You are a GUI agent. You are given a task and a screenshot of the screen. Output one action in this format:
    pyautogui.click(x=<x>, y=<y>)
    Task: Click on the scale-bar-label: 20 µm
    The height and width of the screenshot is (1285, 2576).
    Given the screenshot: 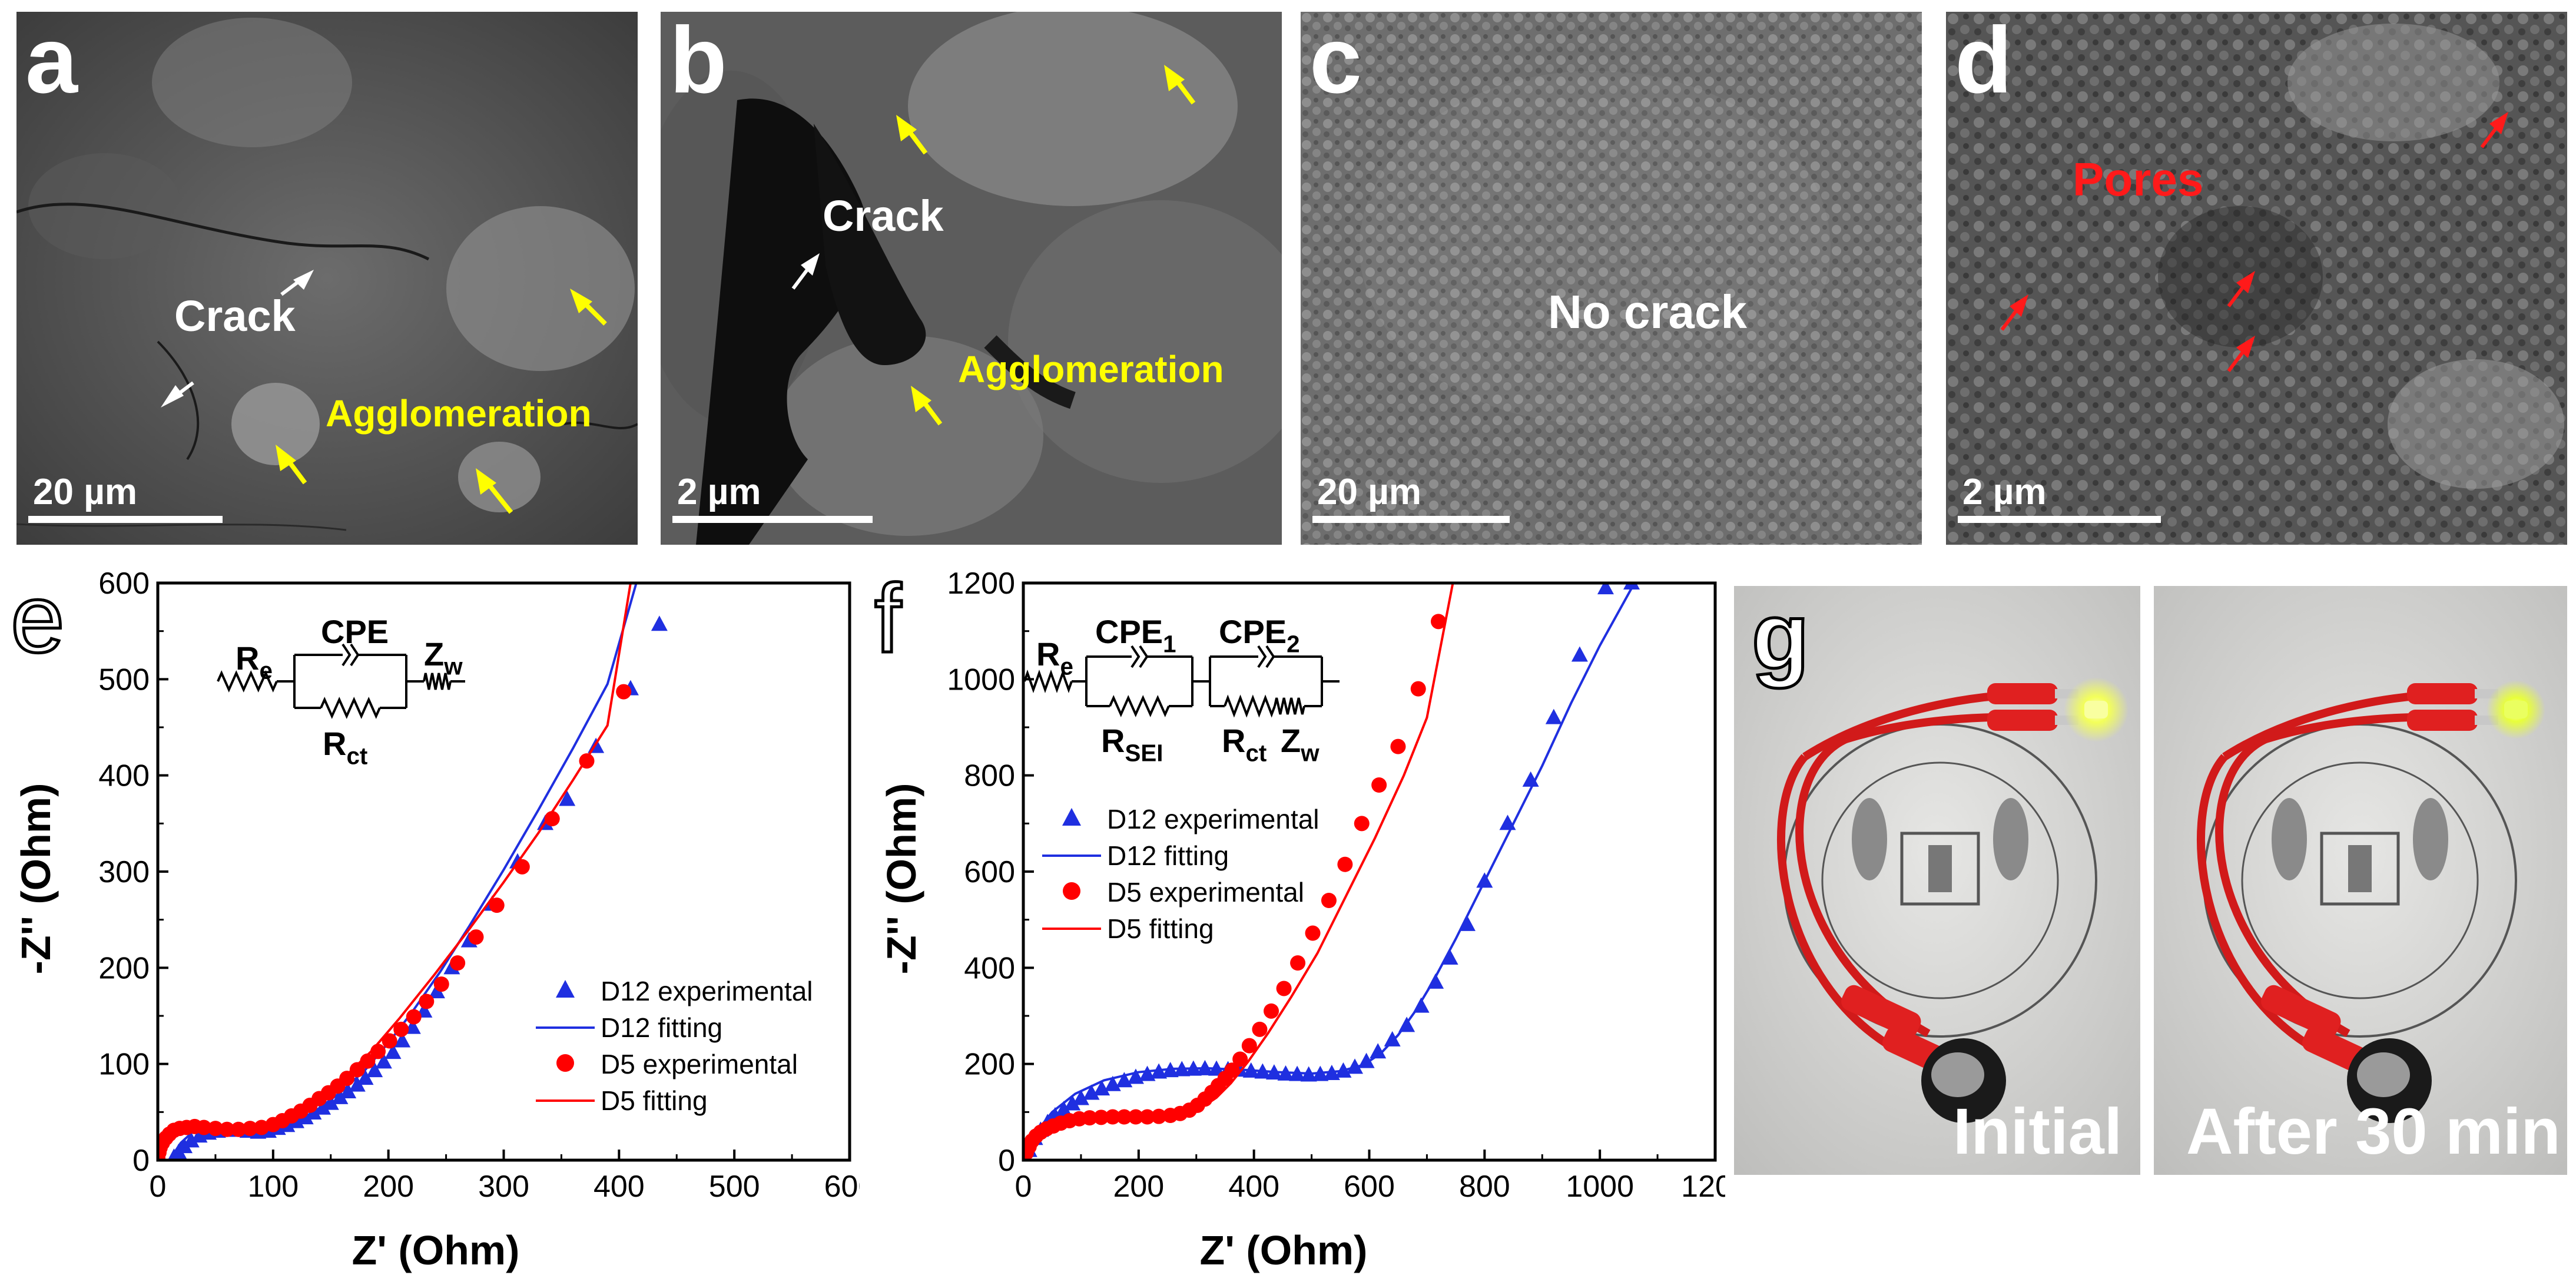 What is the action you would take?
    pyautogui.click(x=85, y=492)
    